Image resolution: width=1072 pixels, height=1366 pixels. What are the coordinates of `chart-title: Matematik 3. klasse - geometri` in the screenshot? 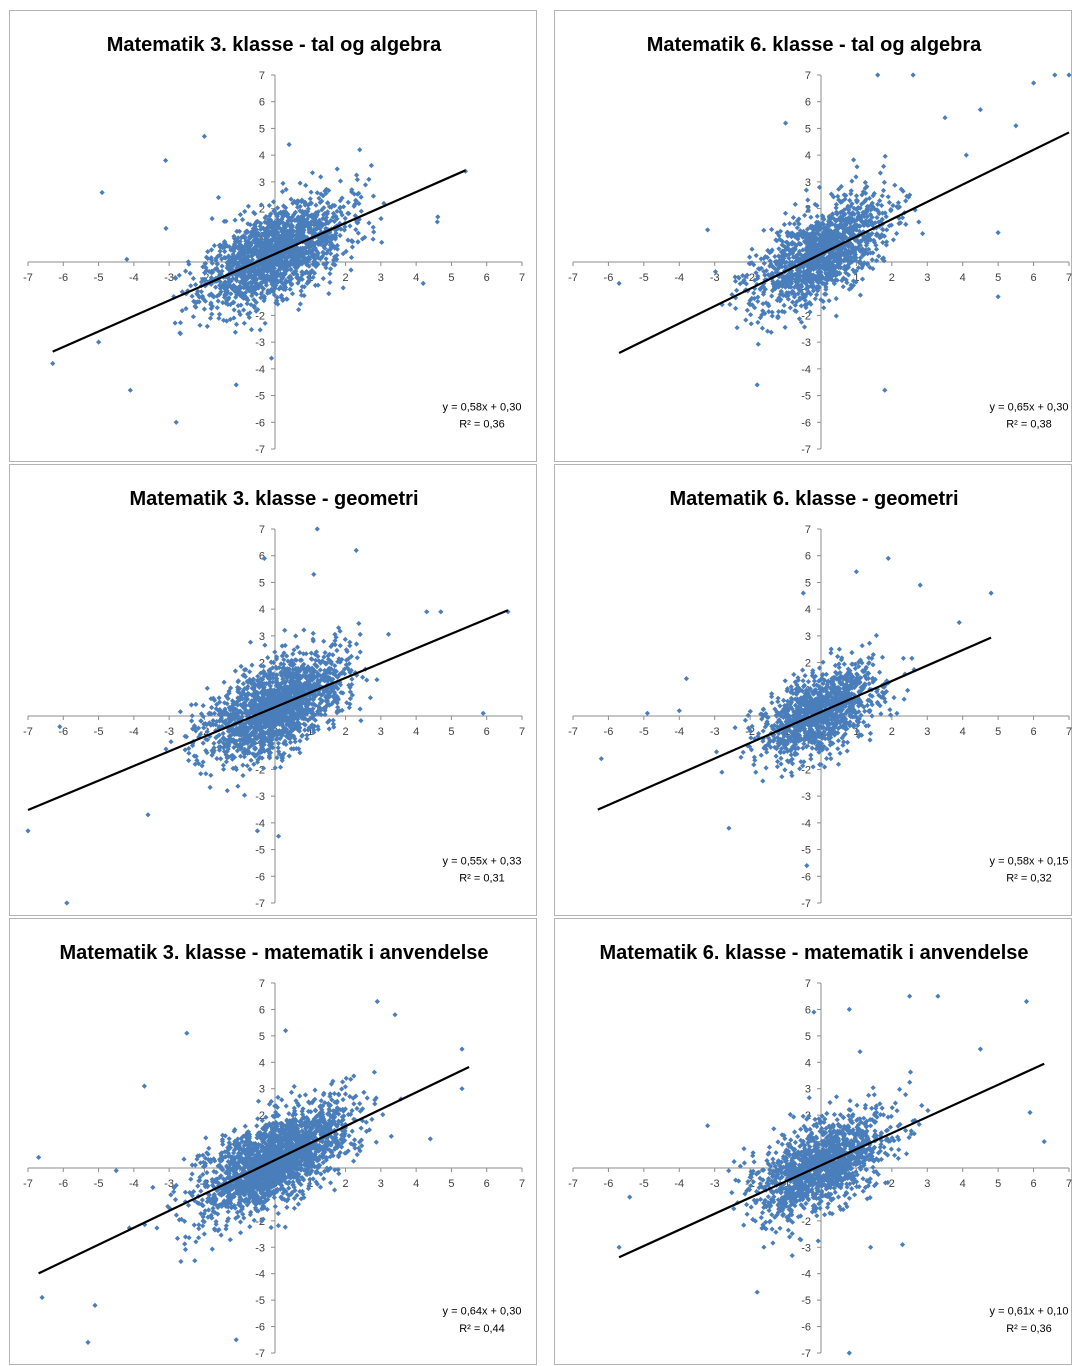 It's located at (273, 499).